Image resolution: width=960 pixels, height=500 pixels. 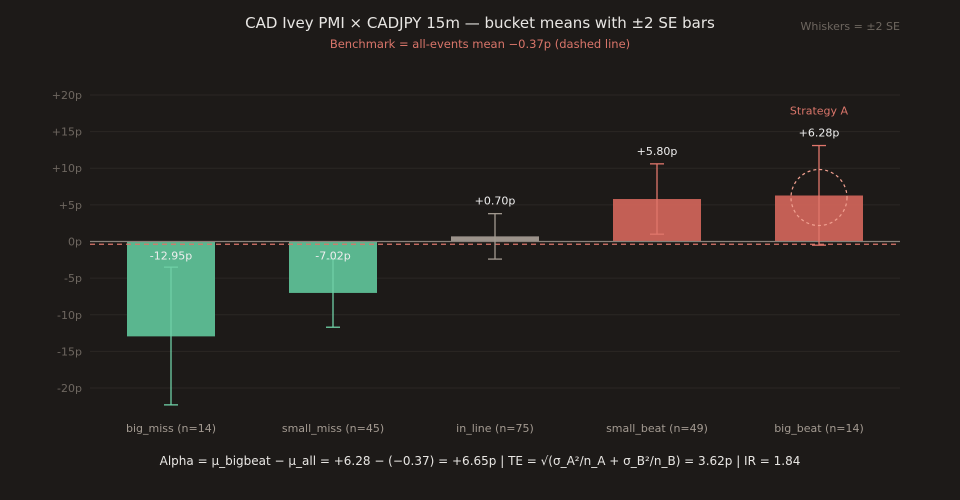 What do you see at coordinates (819, 428) in the screenshot?
I see `category-label: big_beat (n=14)` at bounding box center [819, 428].